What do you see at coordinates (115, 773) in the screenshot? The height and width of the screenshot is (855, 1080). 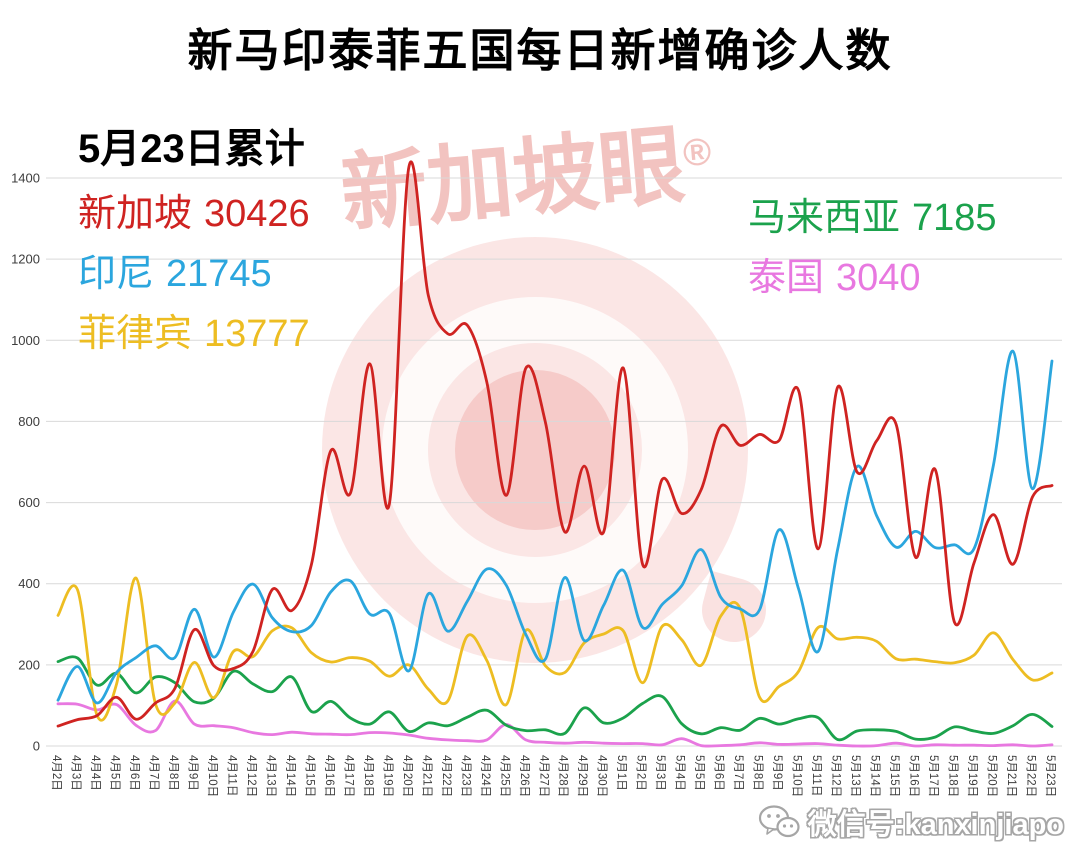 I see `svg-text: 4月5日` at bounding box center [115, 773].